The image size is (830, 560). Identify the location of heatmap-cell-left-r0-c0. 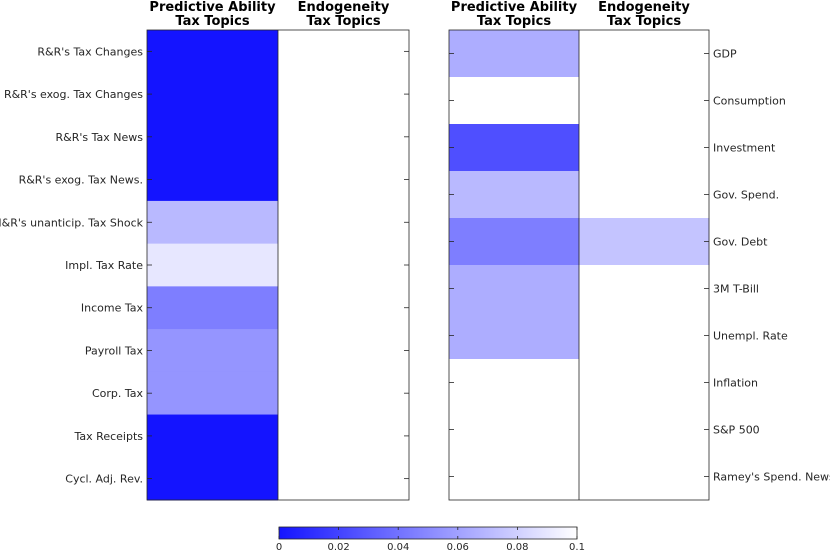
(213, 52).